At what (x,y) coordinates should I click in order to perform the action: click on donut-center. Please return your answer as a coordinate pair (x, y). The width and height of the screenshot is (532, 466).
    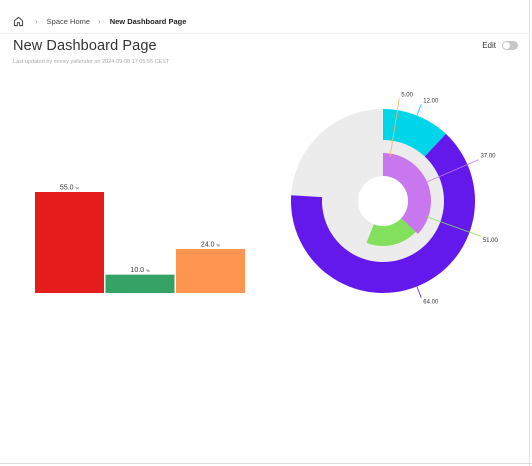
    Looking at the image, I should click on (383, 201).